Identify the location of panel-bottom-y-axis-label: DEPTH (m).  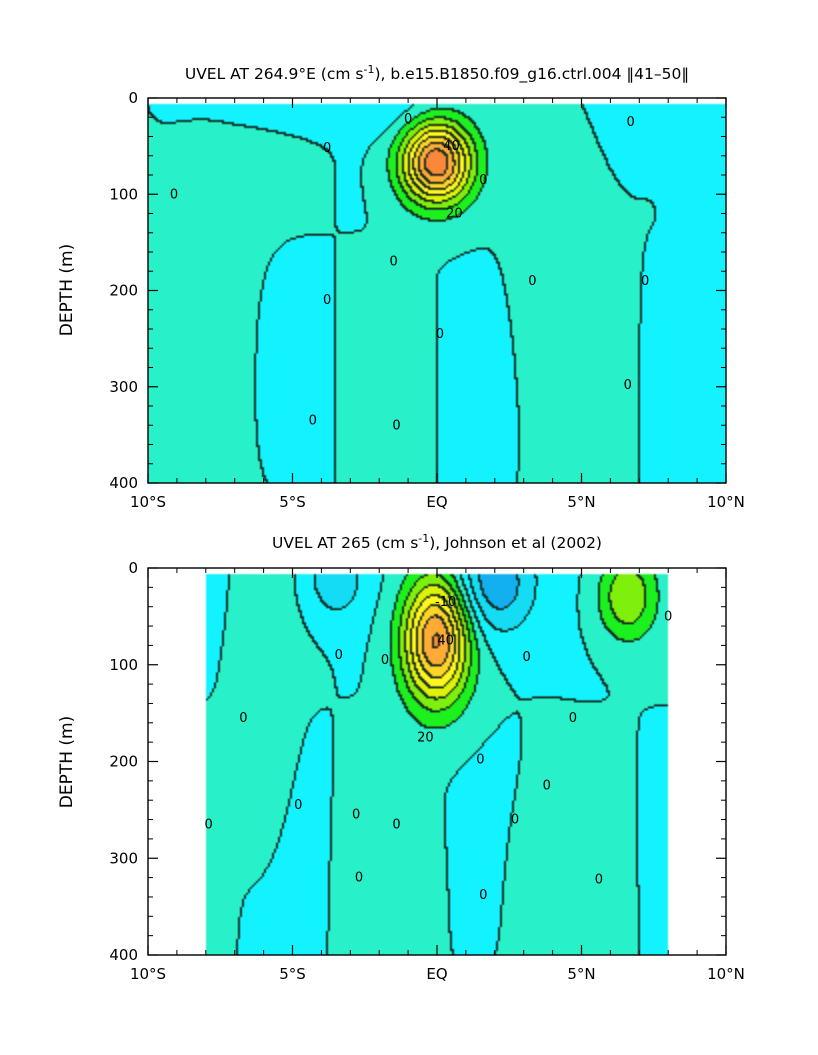
(67, 762).